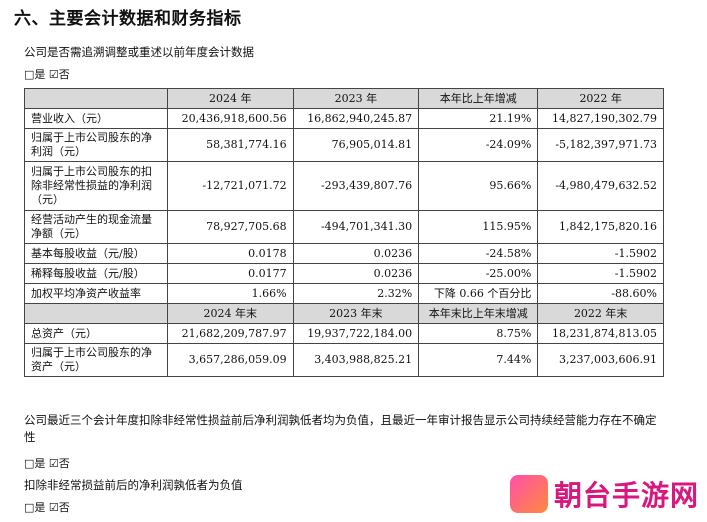  What do you see at coordinates (96, 273) in the screenshot?
I see `row-label: 稀释每股收益（元/股）` at bounding box center [96, 273].